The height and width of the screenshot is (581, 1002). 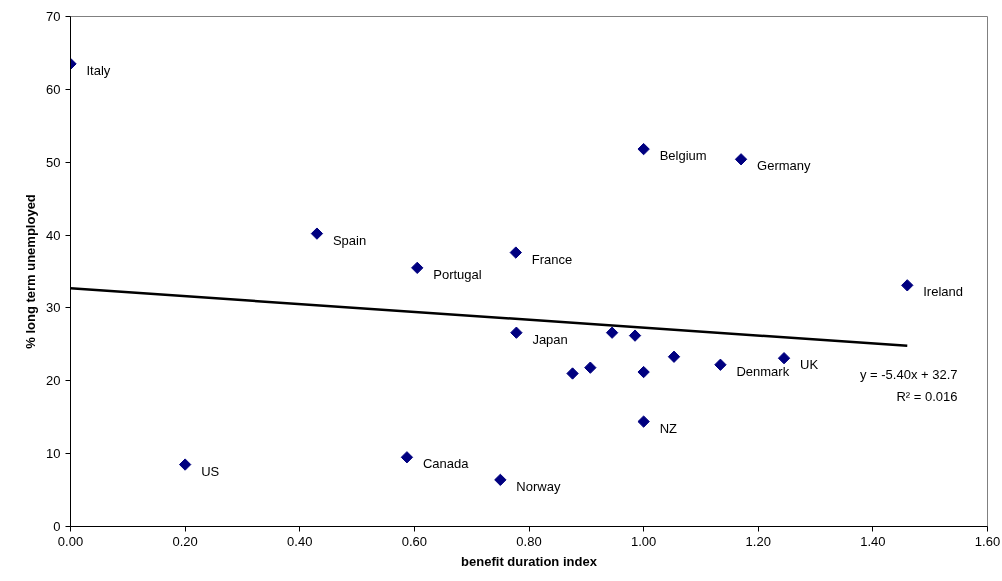 I want to click on y-axis-title: % long term unemployed, so click(x=31, y=271).